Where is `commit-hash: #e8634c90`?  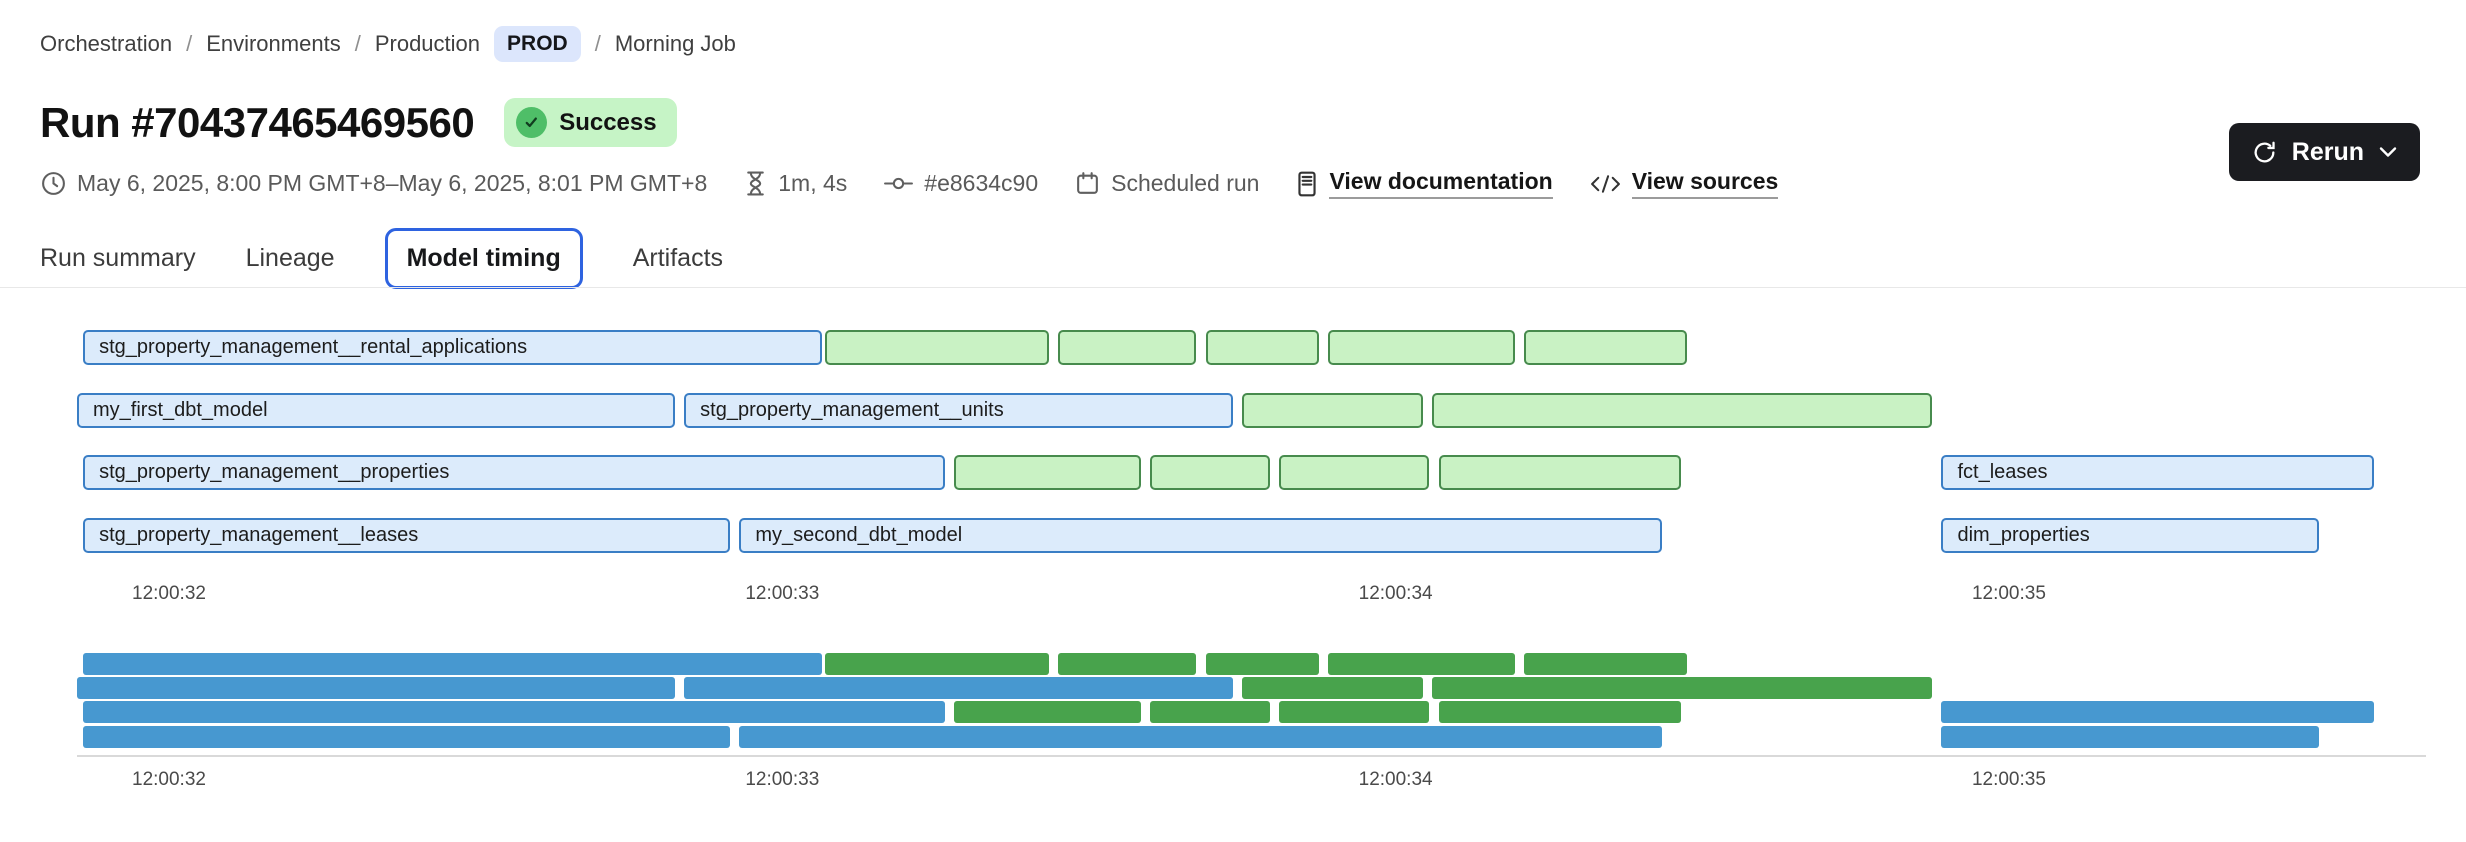
commit-hash: #e8634c90 is located at coordinates (960, 183).